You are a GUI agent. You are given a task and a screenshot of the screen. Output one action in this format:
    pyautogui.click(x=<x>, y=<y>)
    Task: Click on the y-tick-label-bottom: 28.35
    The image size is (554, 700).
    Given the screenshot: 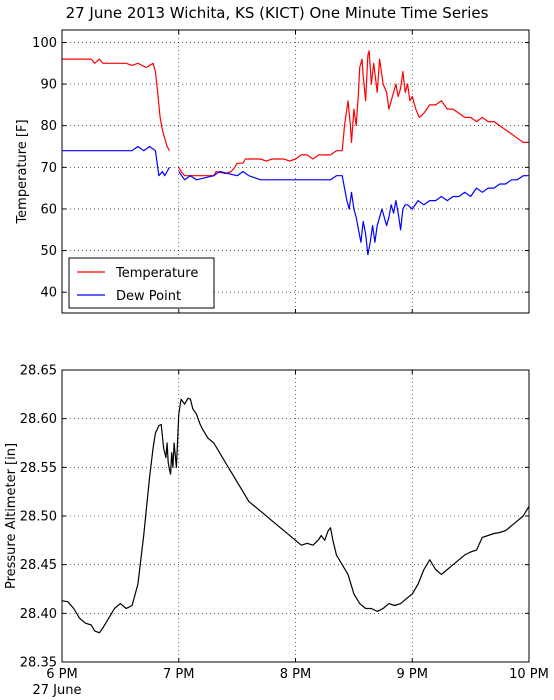 What is the action you would take?
    pyautogui.click(x=38, y=663)
    